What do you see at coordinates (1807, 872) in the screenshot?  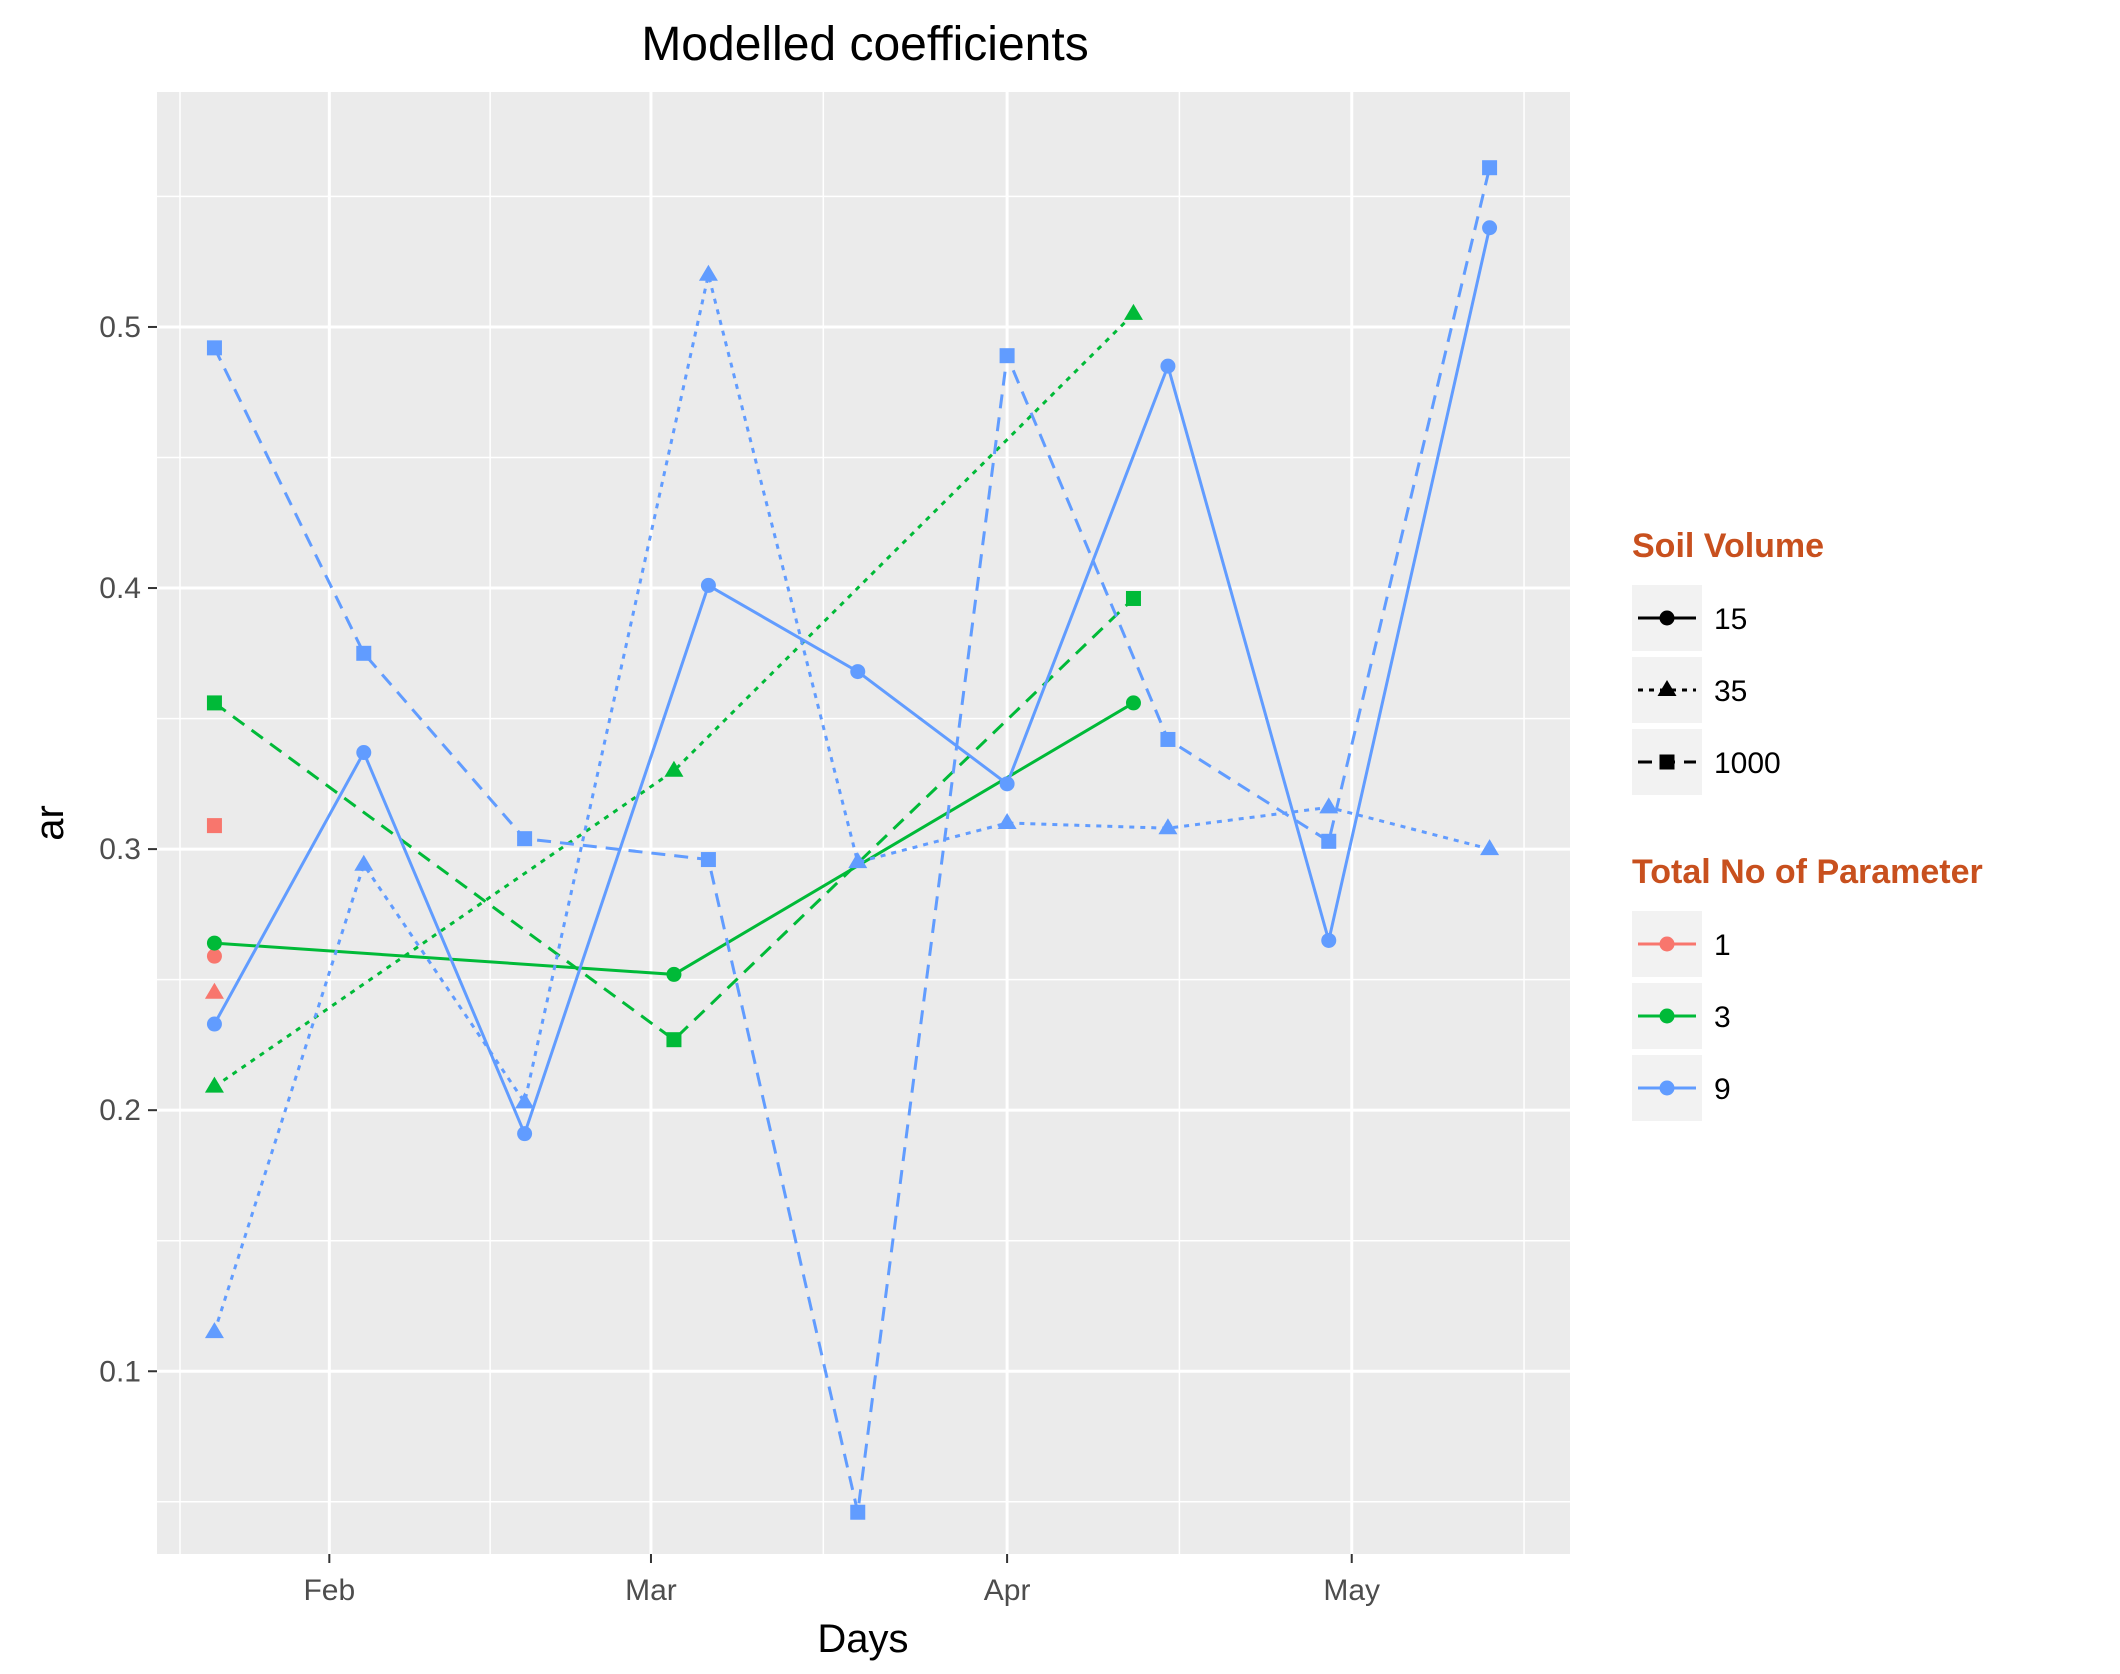 I see `legend-title: Total No of Parameter` at bounding box center [1807, 872].